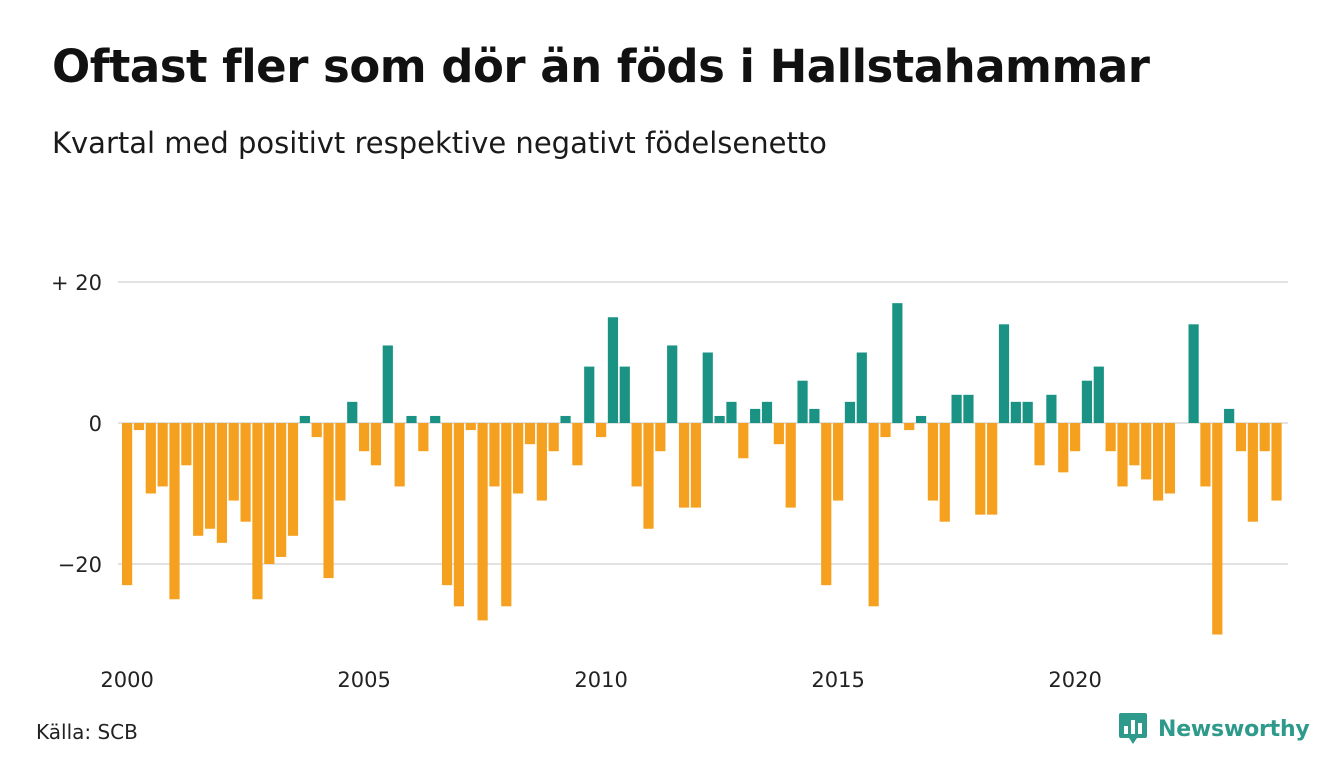 This screenshot has width=1340, height=780. I want to click on brand-logo: Newsworthy, so click(1214, 729).